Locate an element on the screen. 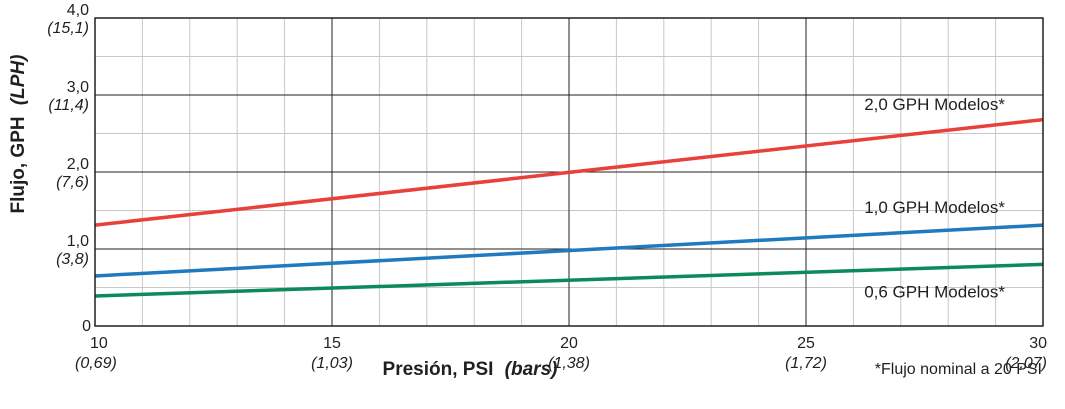  y-tick-label: 2,0 is located at coordinates (78, 164).